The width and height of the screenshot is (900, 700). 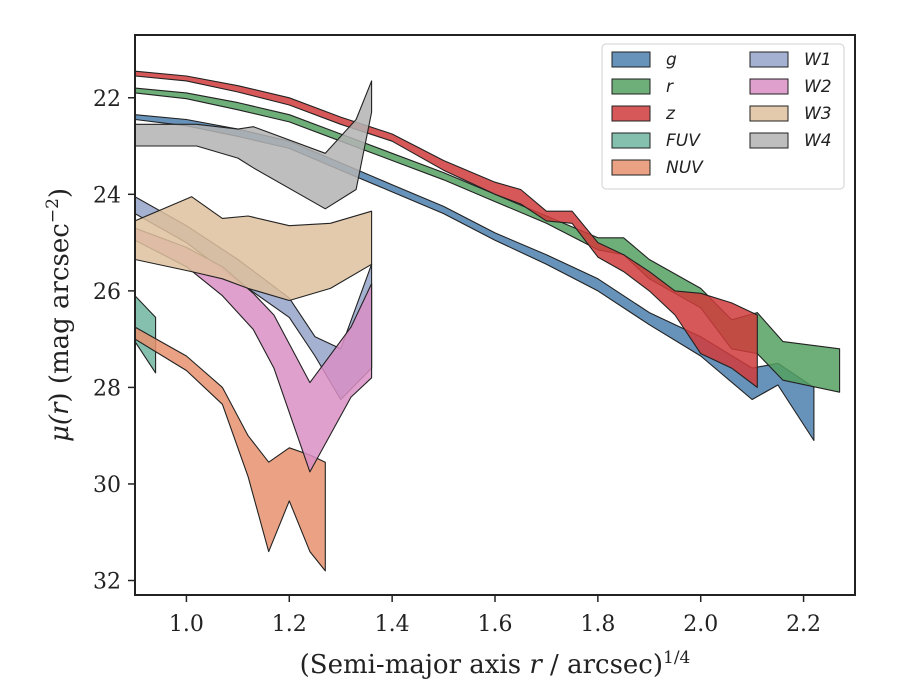 What do you see at coordinates (107, 485) in the screenshot?
I see `y-tick-label: 30` at bounding box center [107, 485].